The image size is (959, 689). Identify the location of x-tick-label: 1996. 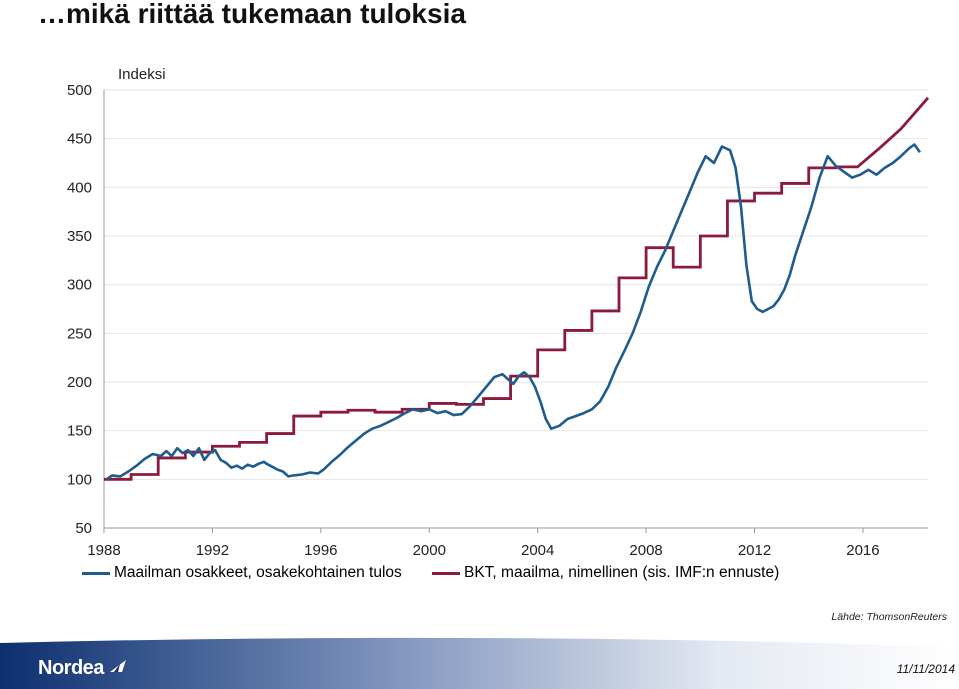
(320, 550).